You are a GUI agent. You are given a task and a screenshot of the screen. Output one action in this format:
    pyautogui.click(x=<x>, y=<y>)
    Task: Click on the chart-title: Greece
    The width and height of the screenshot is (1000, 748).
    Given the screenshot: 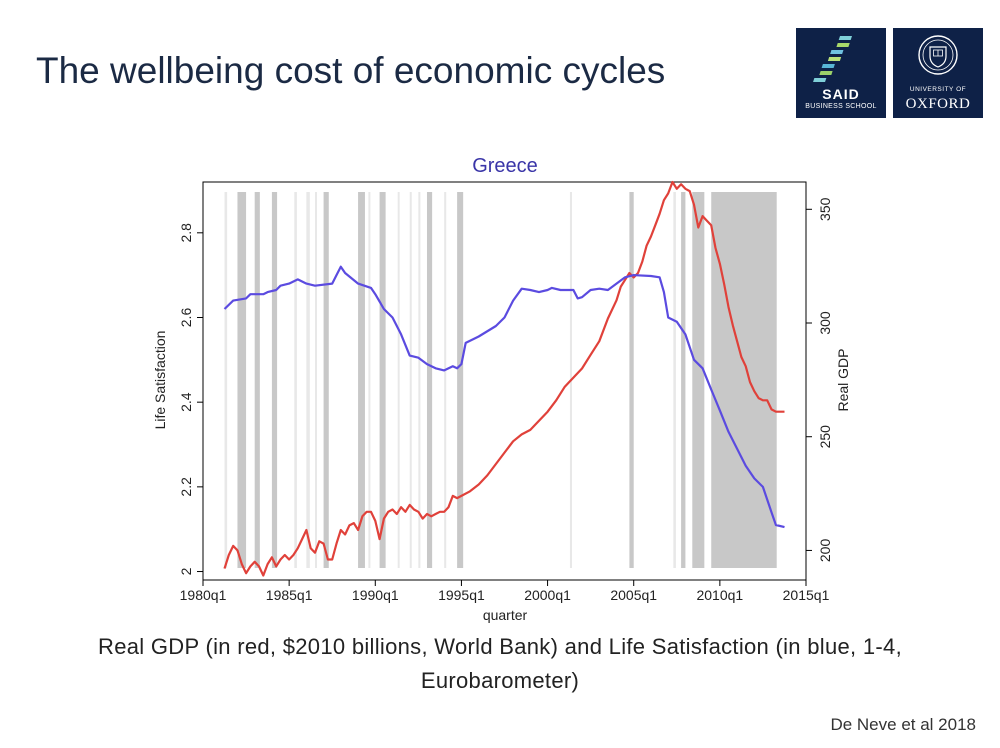 What is the action you would take?
    pyautogui.click(x=505, y=166)
    